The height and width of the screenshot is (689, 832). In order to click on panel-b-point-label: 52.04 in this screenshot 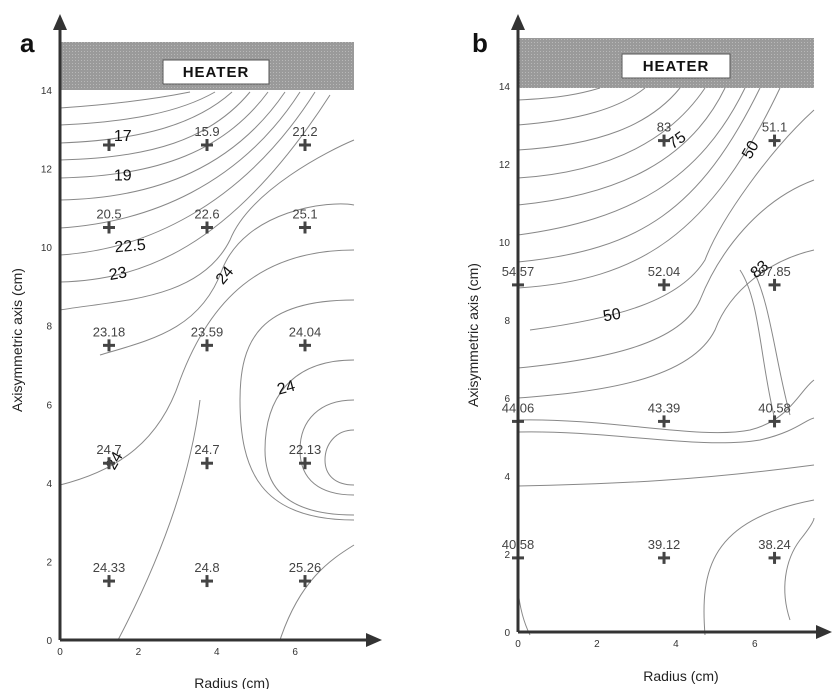, I will do `click(664, 271)`.